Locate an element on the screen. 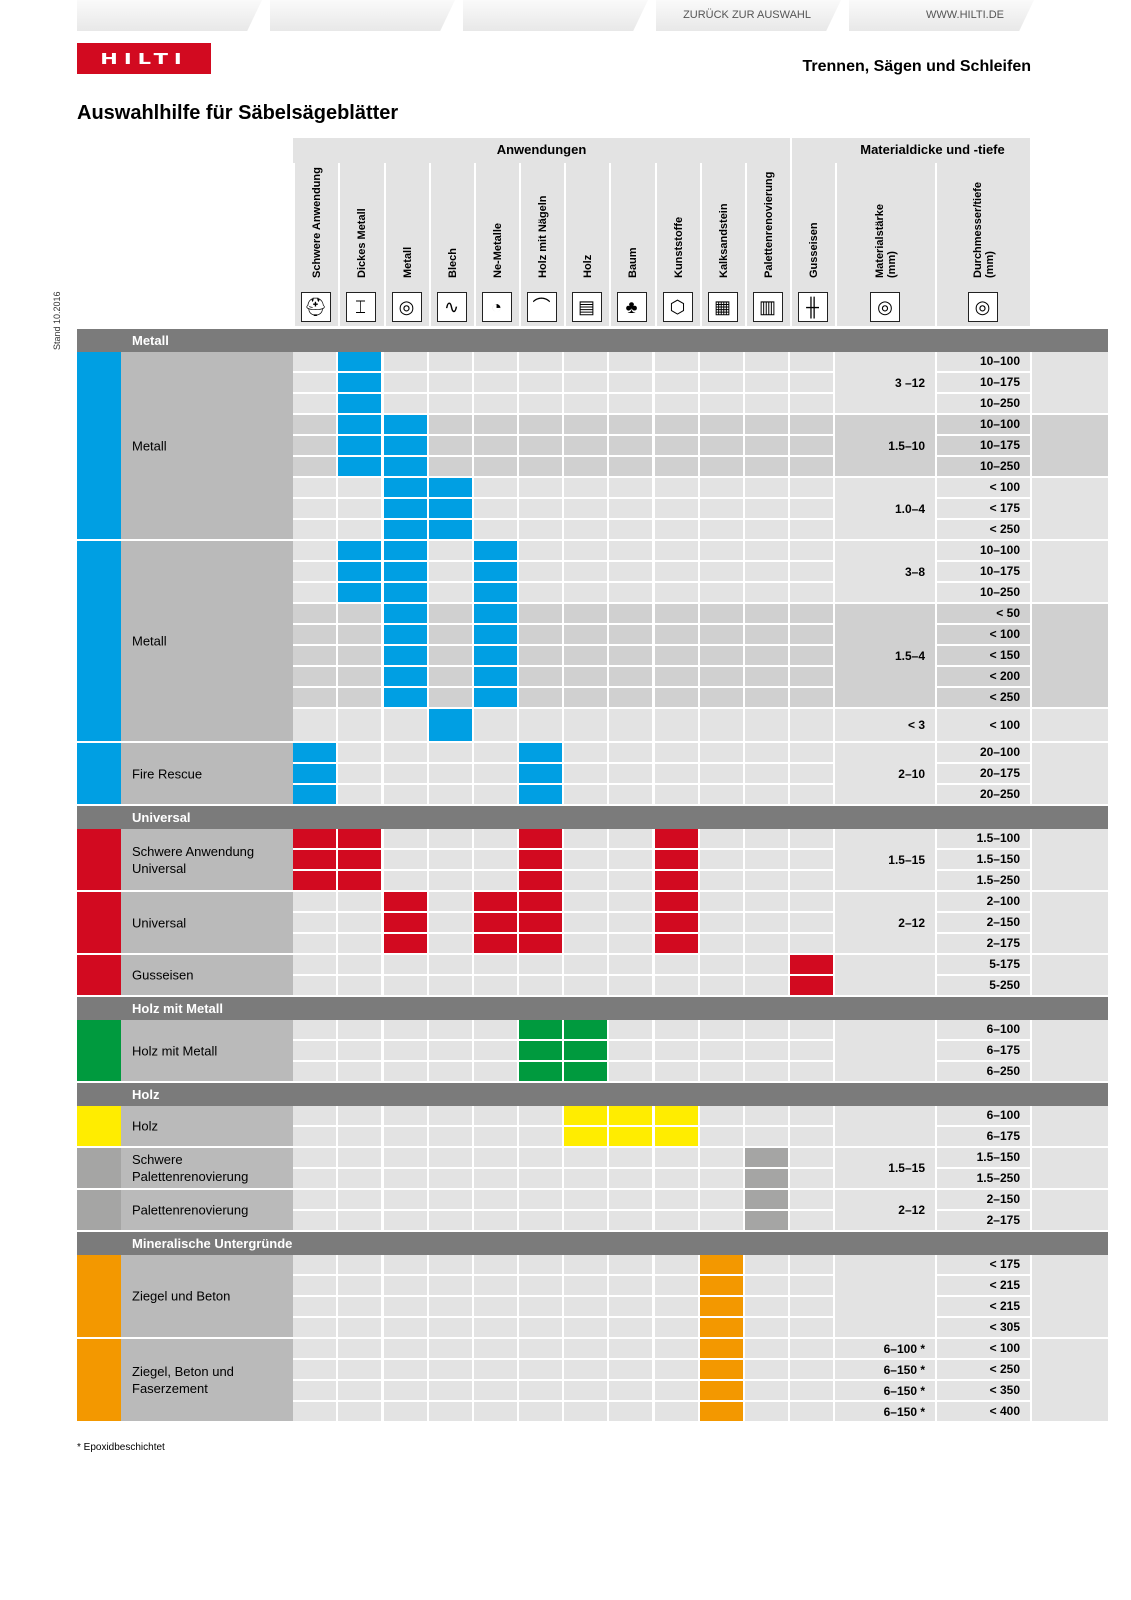 The width and height of the screenshot is (1131, 1600). product-name: Universal is located at coordinates (207, 922).